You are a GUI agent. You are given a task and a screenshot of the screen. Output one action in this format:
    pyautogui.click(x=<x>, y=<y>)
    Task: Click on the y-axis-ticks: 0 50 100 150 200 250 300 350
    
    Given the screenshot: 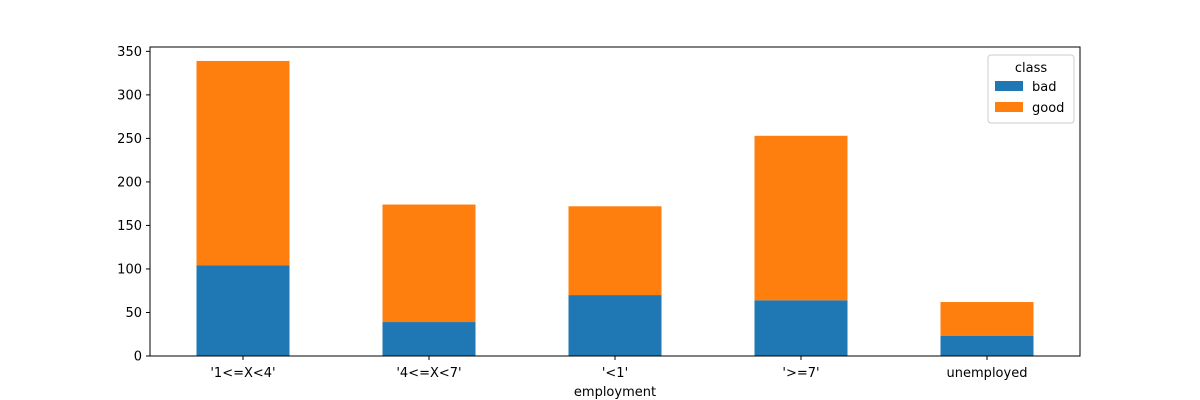 What is the action you would take?
    pyautogui.click(x=133, y=205)
    